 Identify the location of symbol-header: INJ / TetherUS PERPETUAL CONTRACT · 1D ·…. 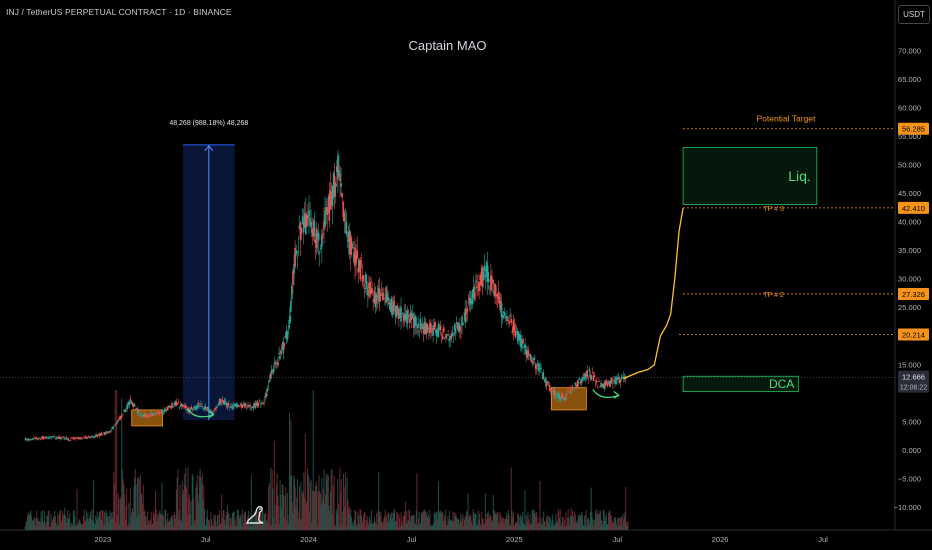
(119, 12).